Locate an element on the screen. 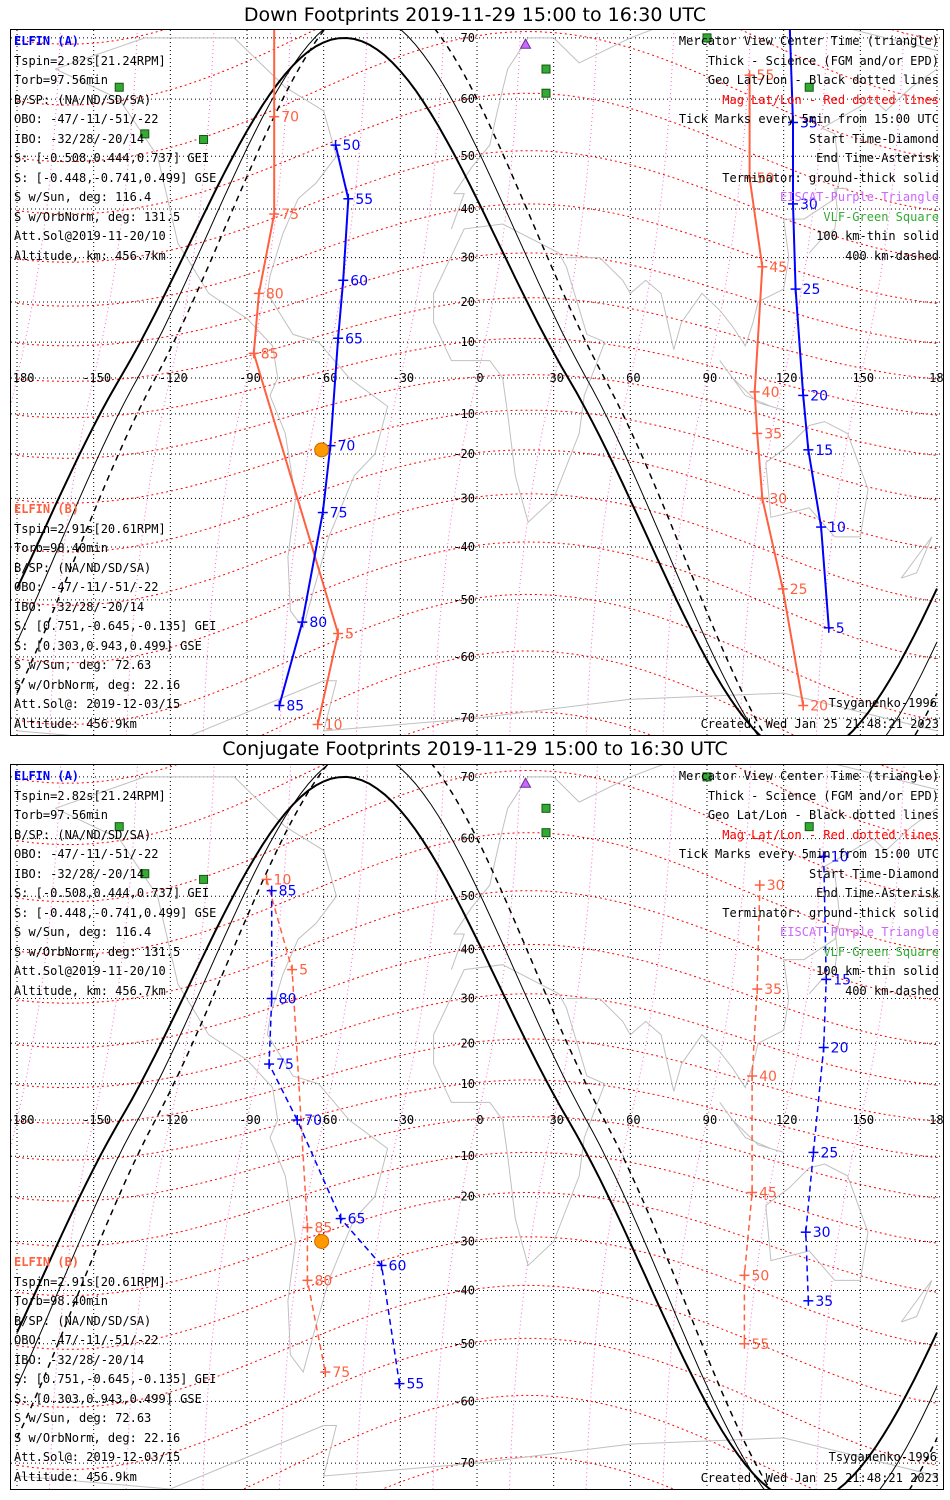  info-line: S w/OrbNorm, deg: 131.5 is located at coordinates (97, 216).